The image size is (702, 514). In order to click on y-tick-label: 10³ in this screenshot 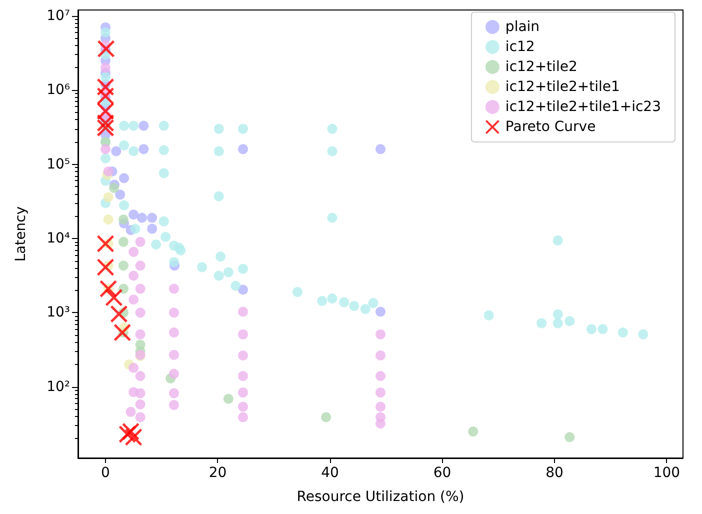, I will do `click(58, 312)`.